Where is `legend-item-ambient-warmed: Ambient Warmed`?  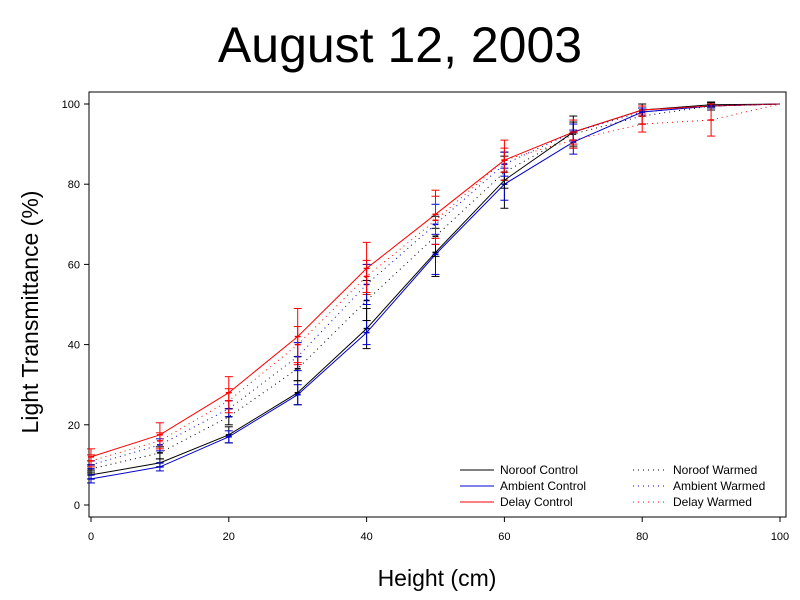
legend-item-ambient-warmed: Ambient Warmed is located at coordinates (699, 486).